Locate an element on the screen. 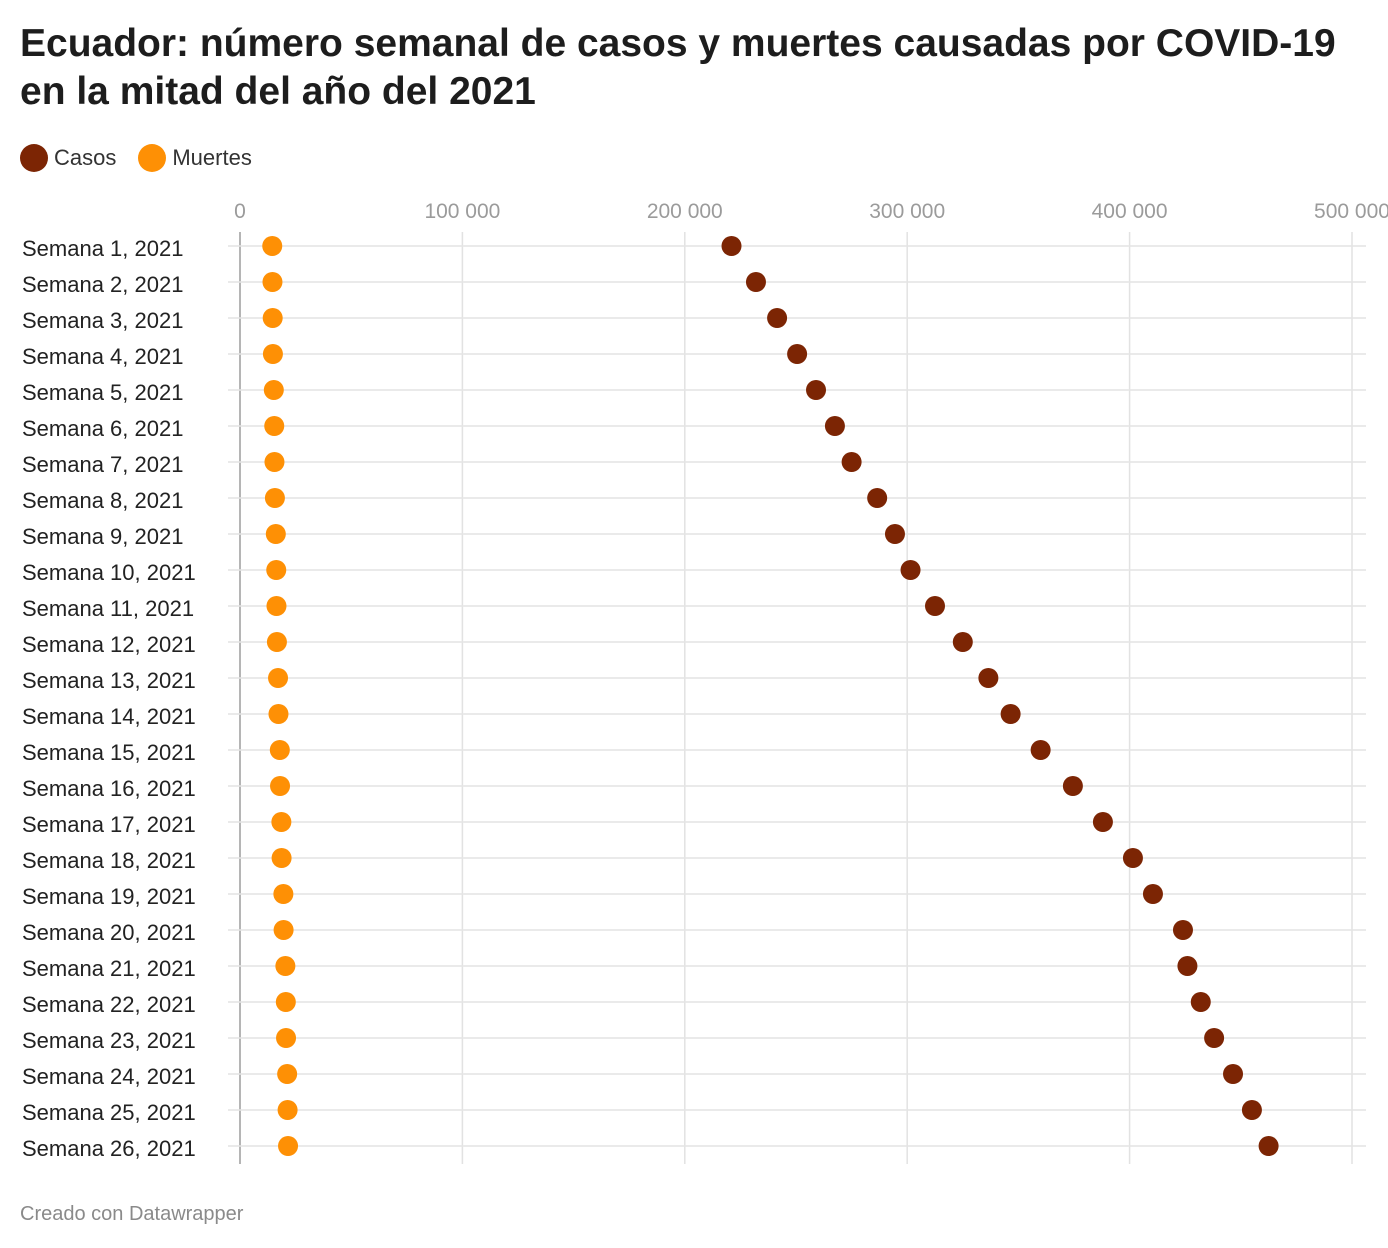 The width and height of the screenshot is (1388, 1248). row-label: Semana 26, 2021 is located at coordinates (109, 1148).